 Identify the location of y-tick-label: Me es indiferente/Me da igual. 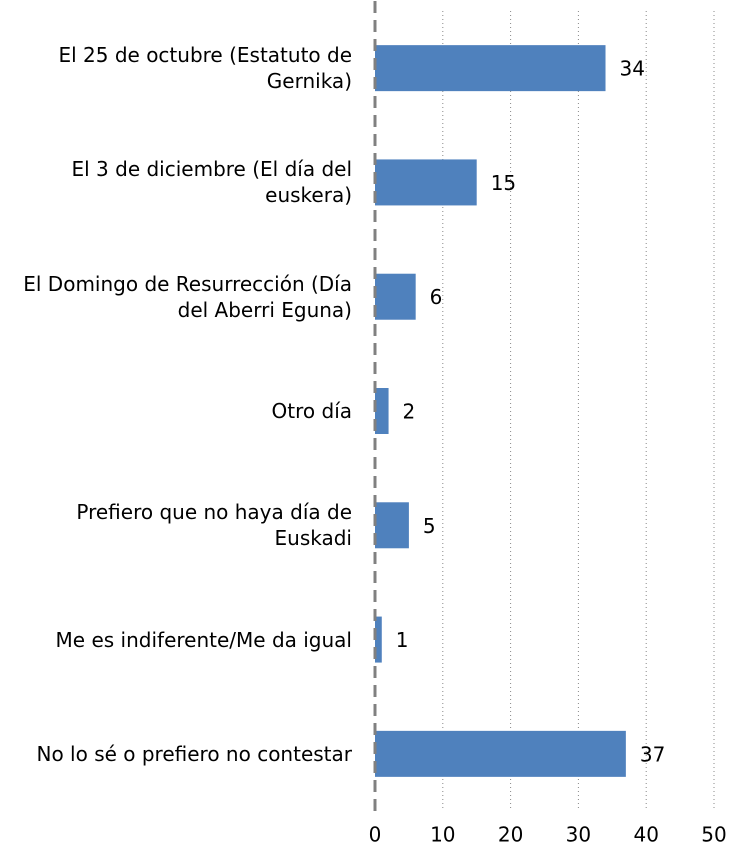
(203, 639).